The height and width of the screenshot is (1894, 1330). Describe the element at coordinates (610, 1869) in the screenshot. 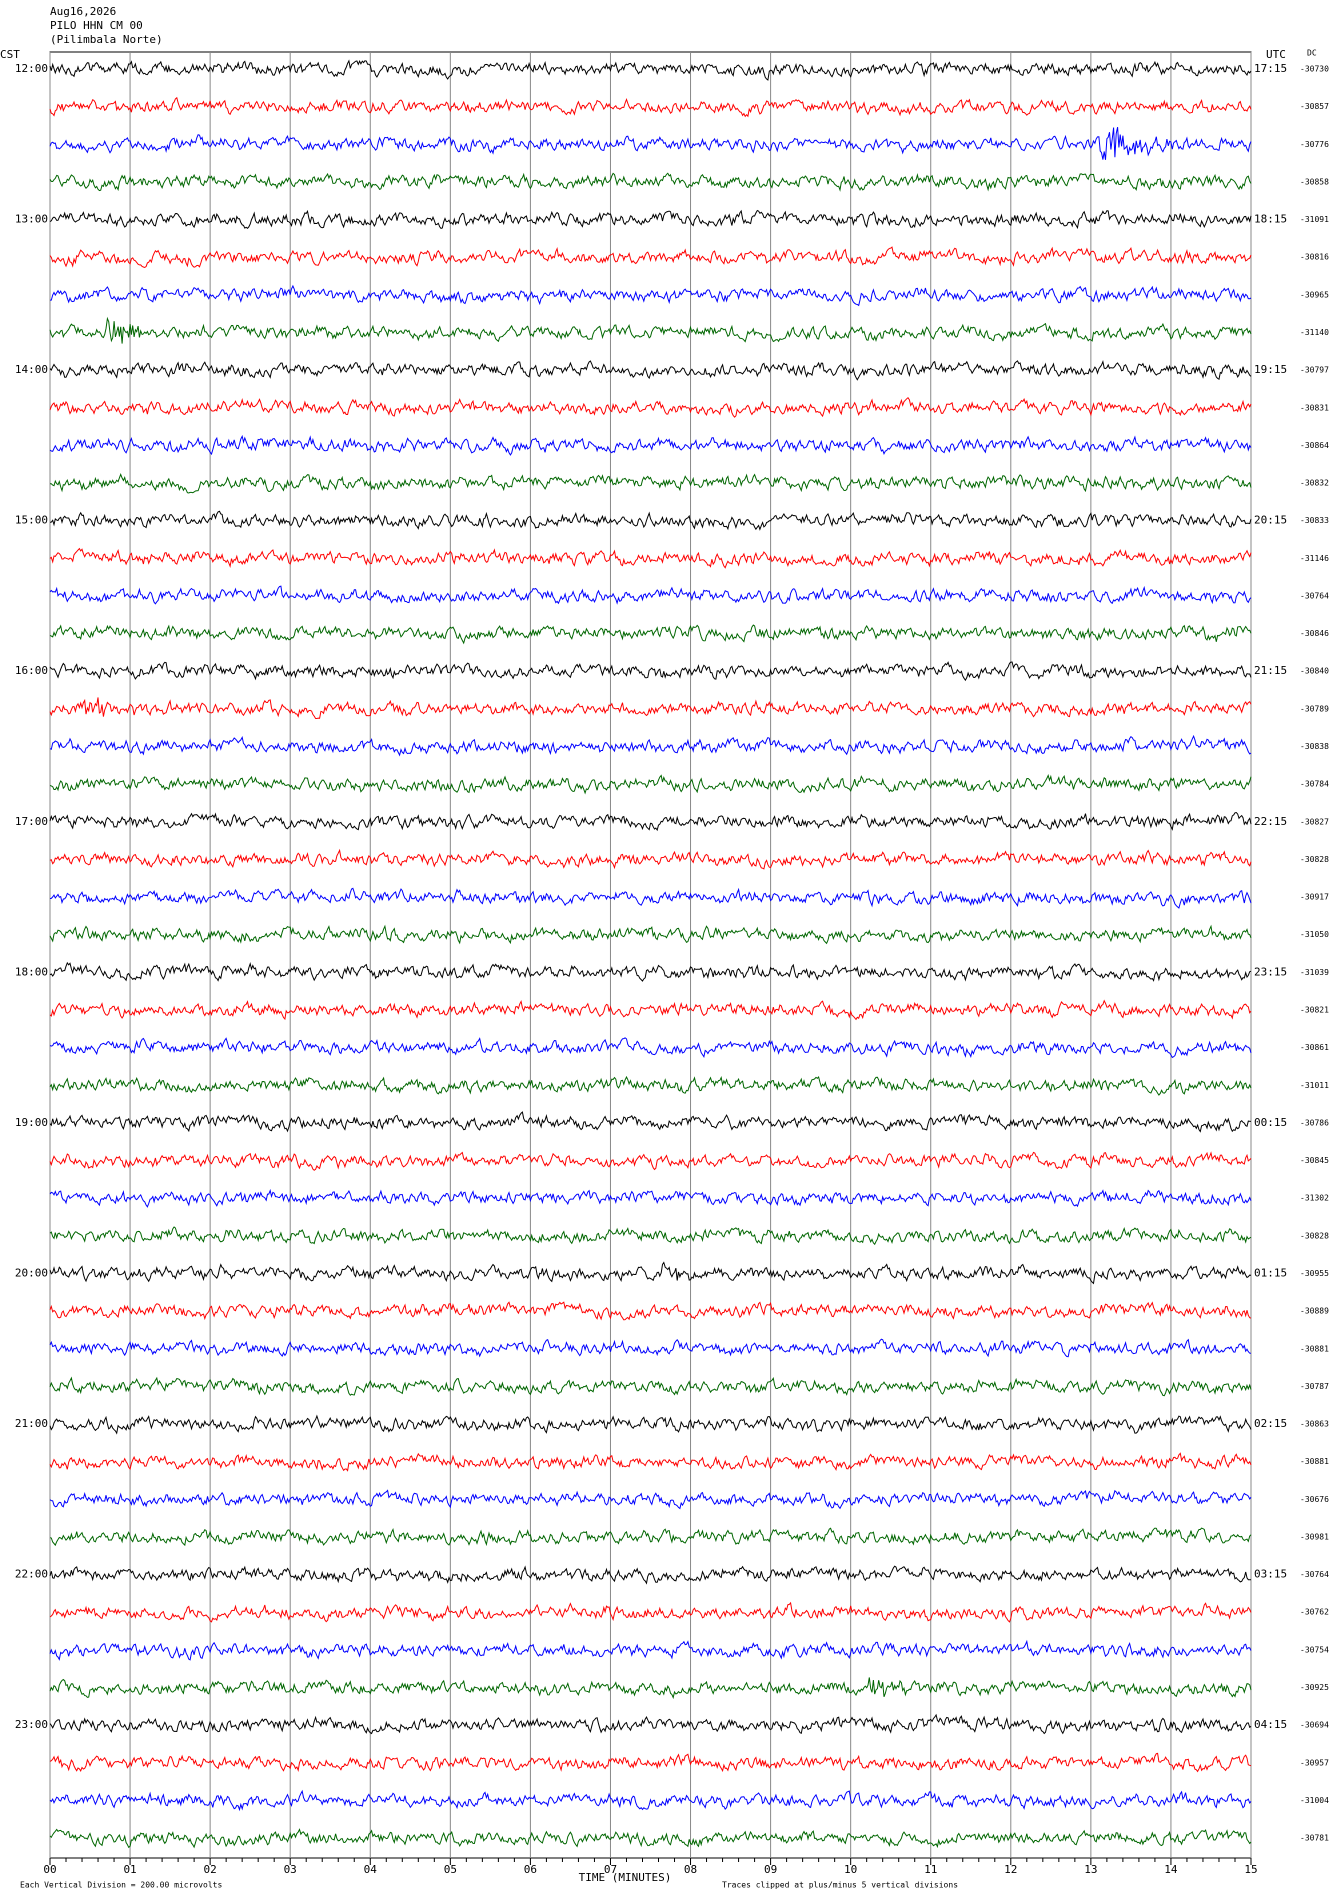

I see `x-tick-label: 07` at that location.